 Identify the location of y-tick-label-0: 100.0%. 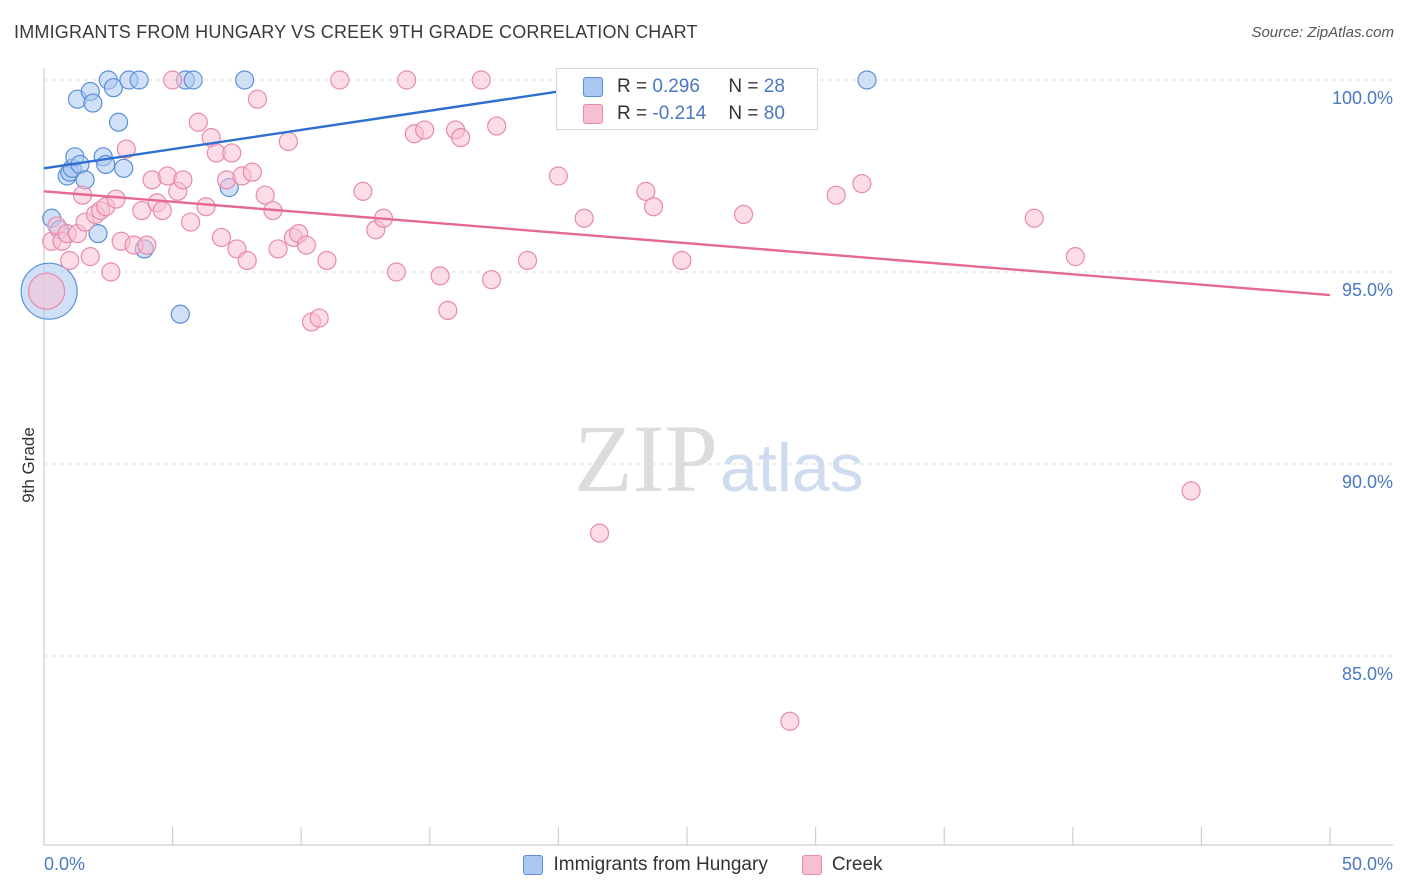
(1362, 98).